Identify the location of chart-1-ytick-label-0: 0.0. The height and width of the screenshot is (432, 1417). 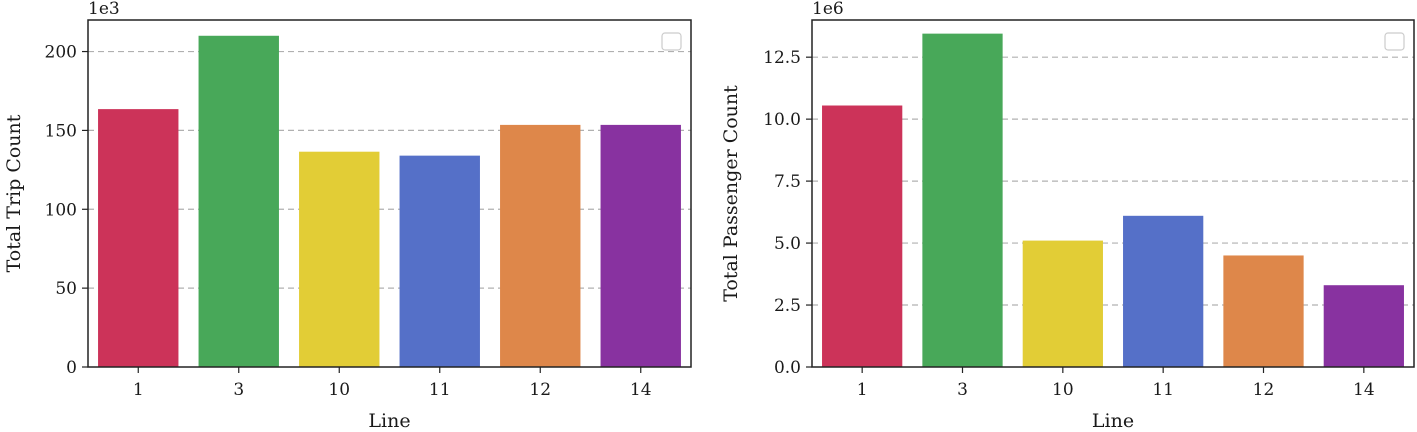
(787, 368).